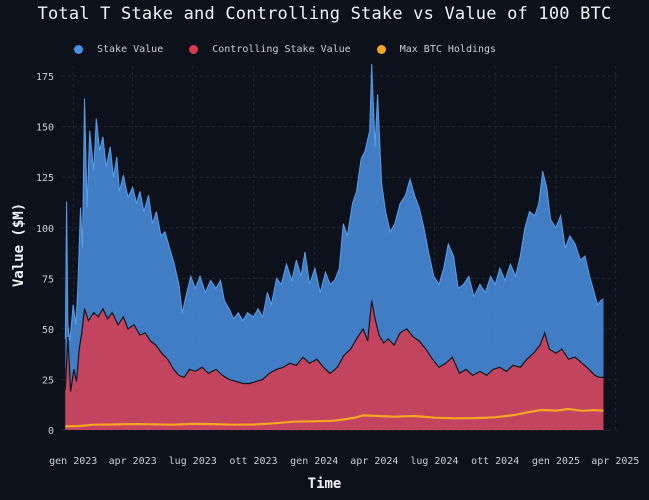  I want to click on y-tick-label: 125, so click(45, 178).